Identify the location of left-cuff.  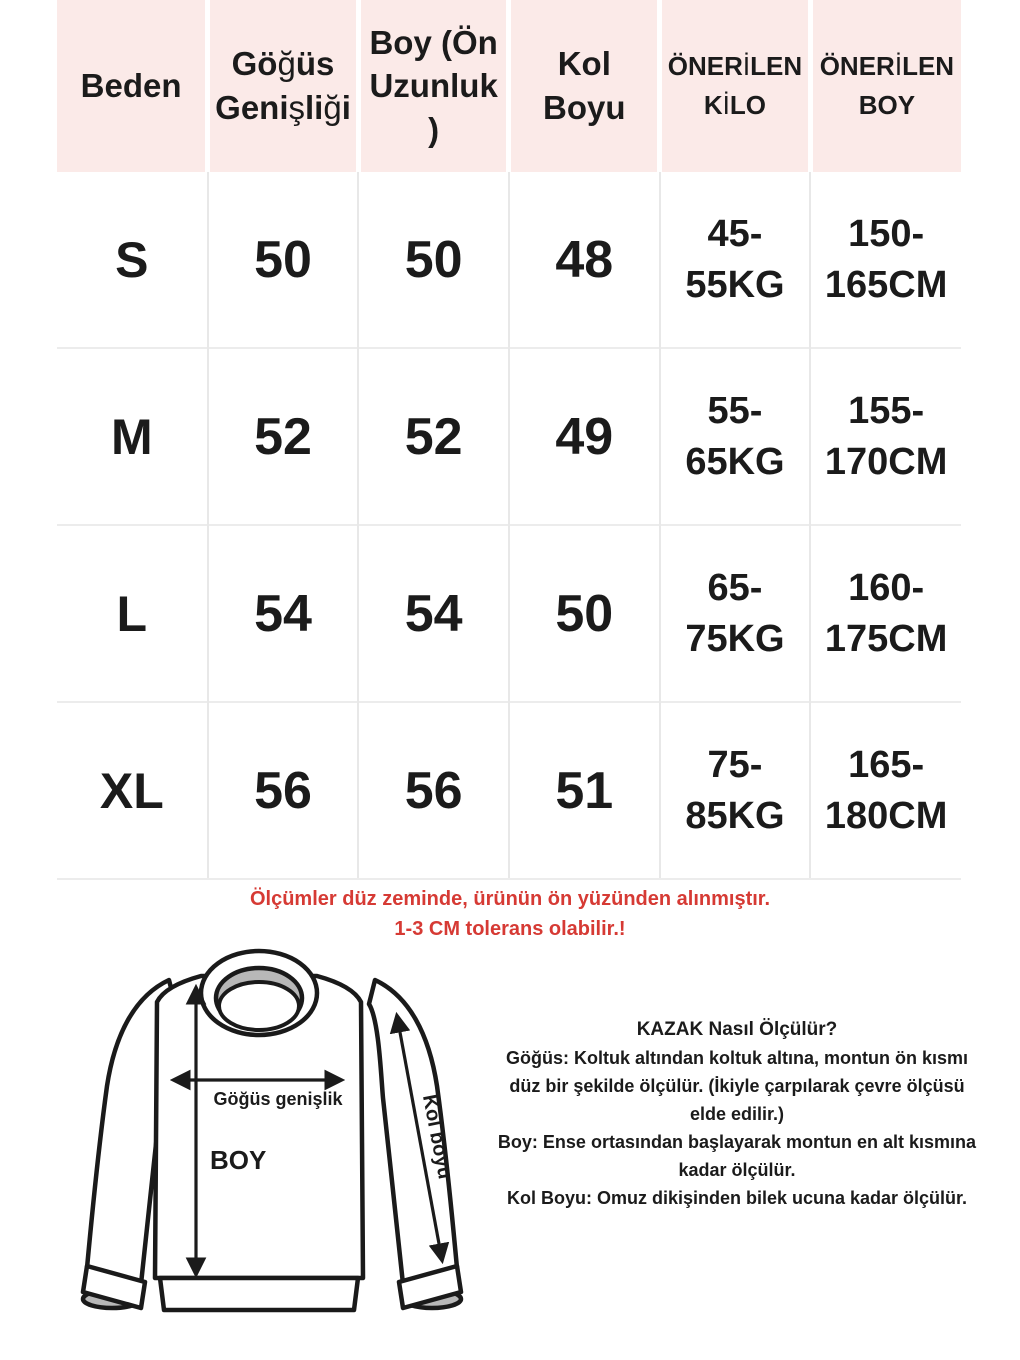
(114, 1287).